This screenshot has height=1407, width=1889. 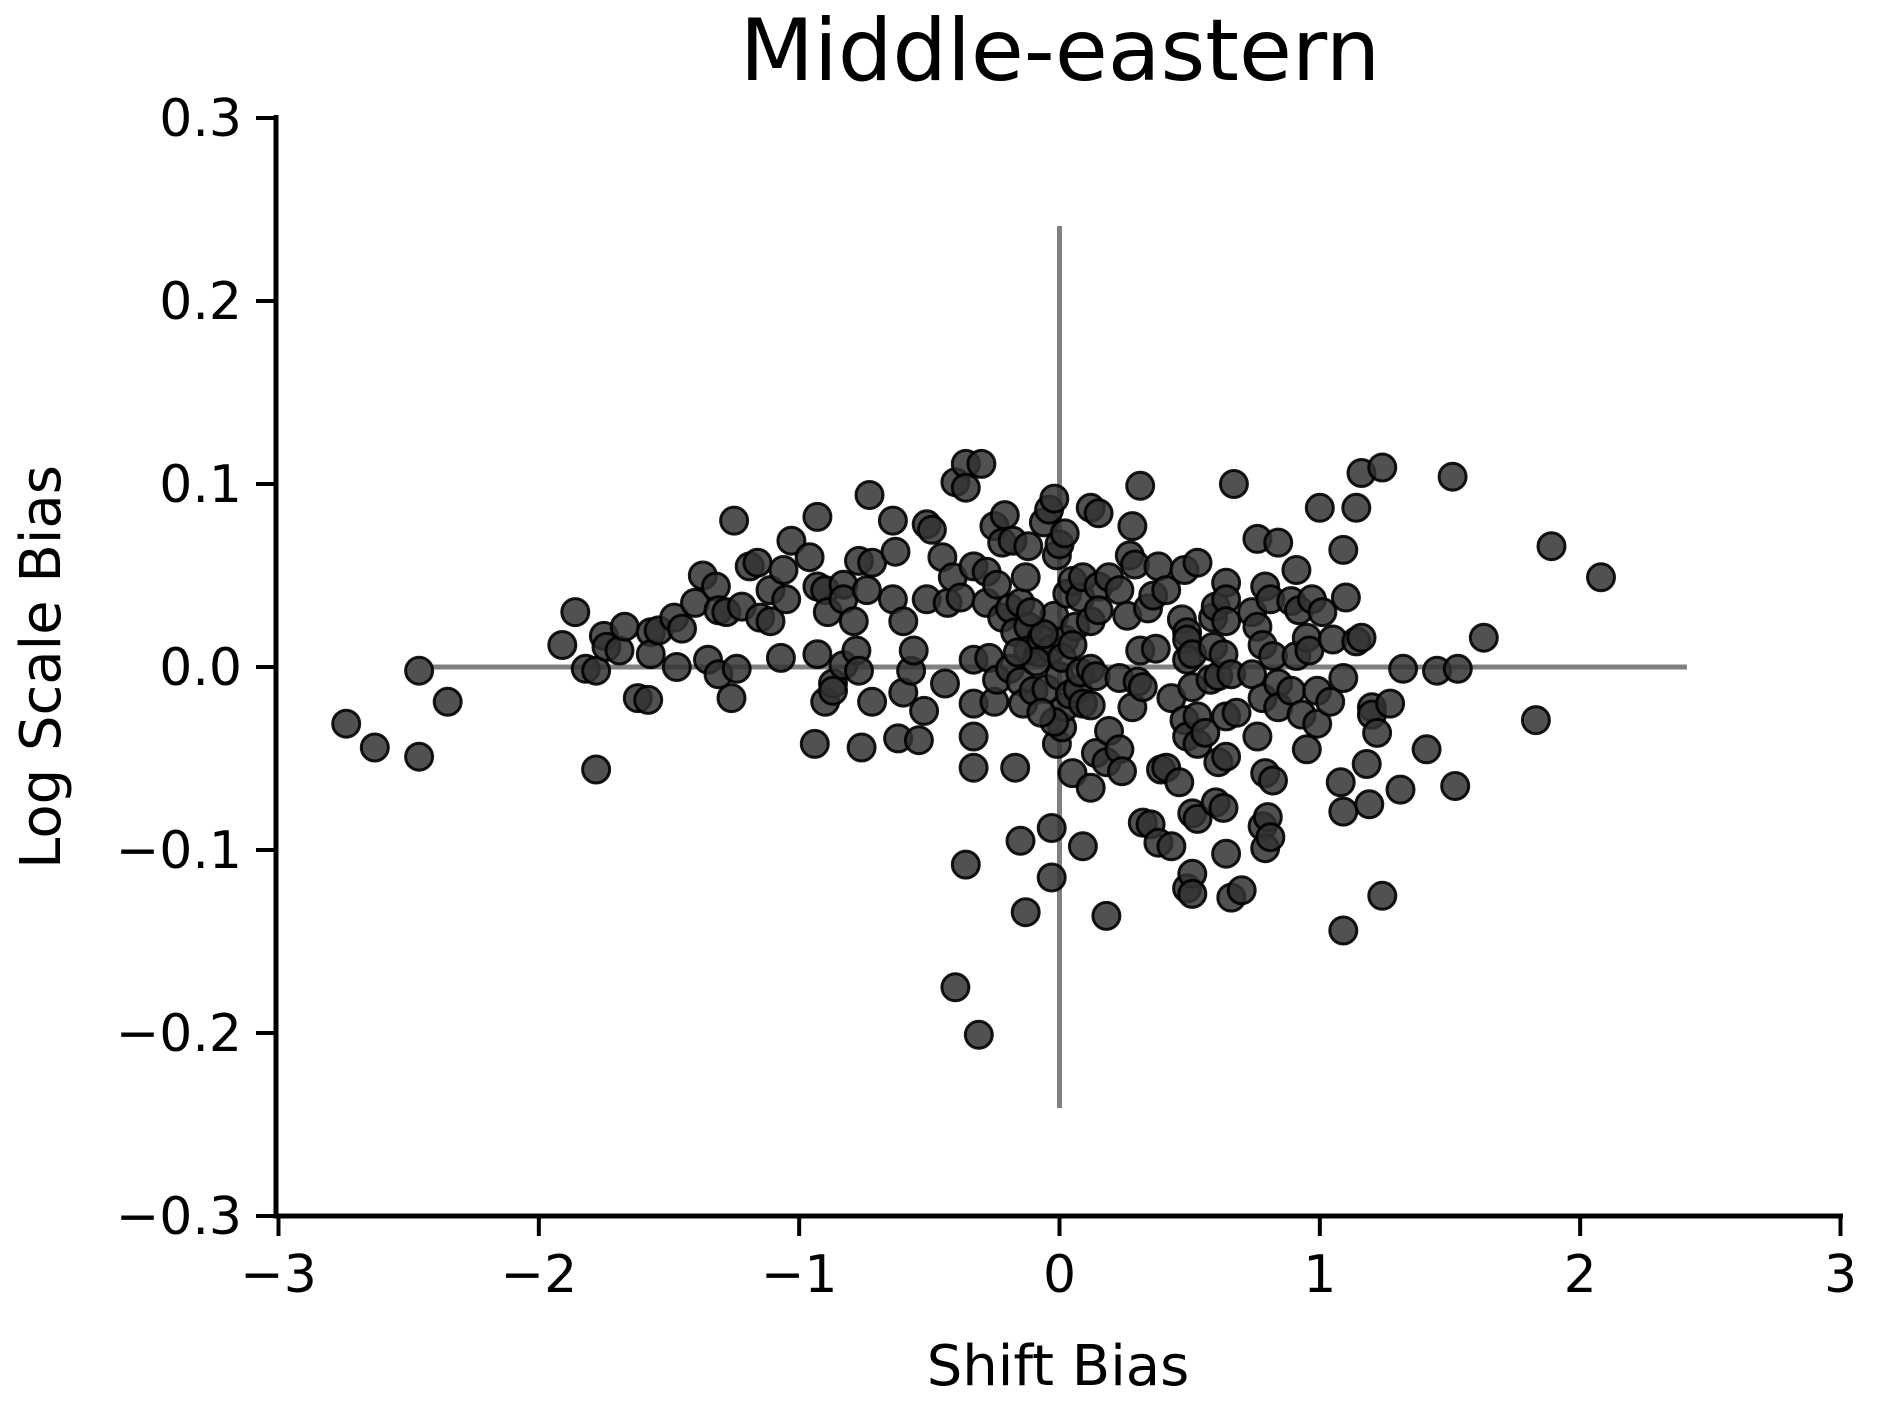 What do you see at coordinates (799, 1275) in the screenshot?
I see `x-tick-label: −1` at bounding box center [799, 1275].